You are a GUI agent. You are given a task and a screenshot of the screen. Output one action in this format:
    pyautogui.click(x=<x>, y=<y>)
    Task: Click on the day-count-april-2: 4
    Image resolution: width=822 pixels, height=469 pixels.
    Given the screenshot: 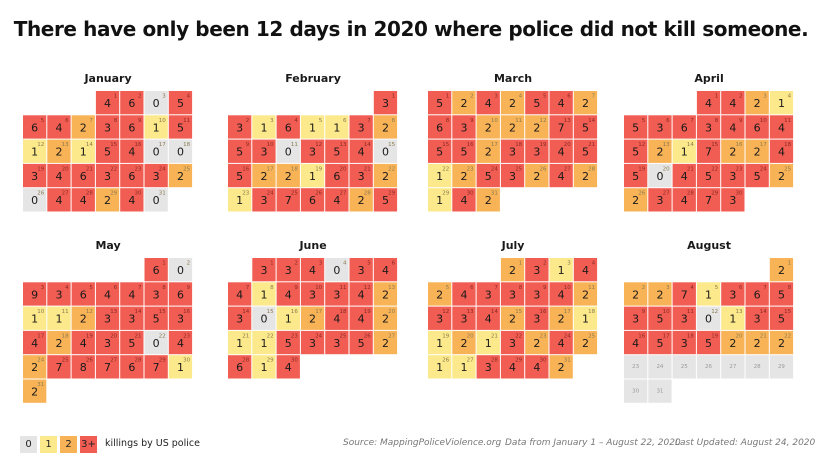 What is the action you would take?
    pyautogui.click(x=732, y=103)
    